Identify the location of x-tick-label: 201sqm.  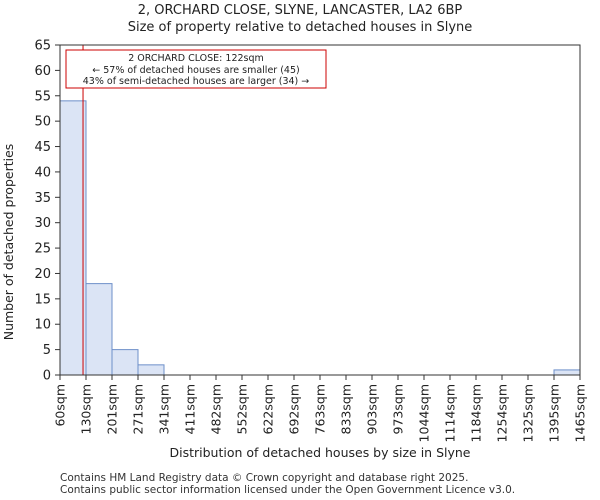
(112, 409).